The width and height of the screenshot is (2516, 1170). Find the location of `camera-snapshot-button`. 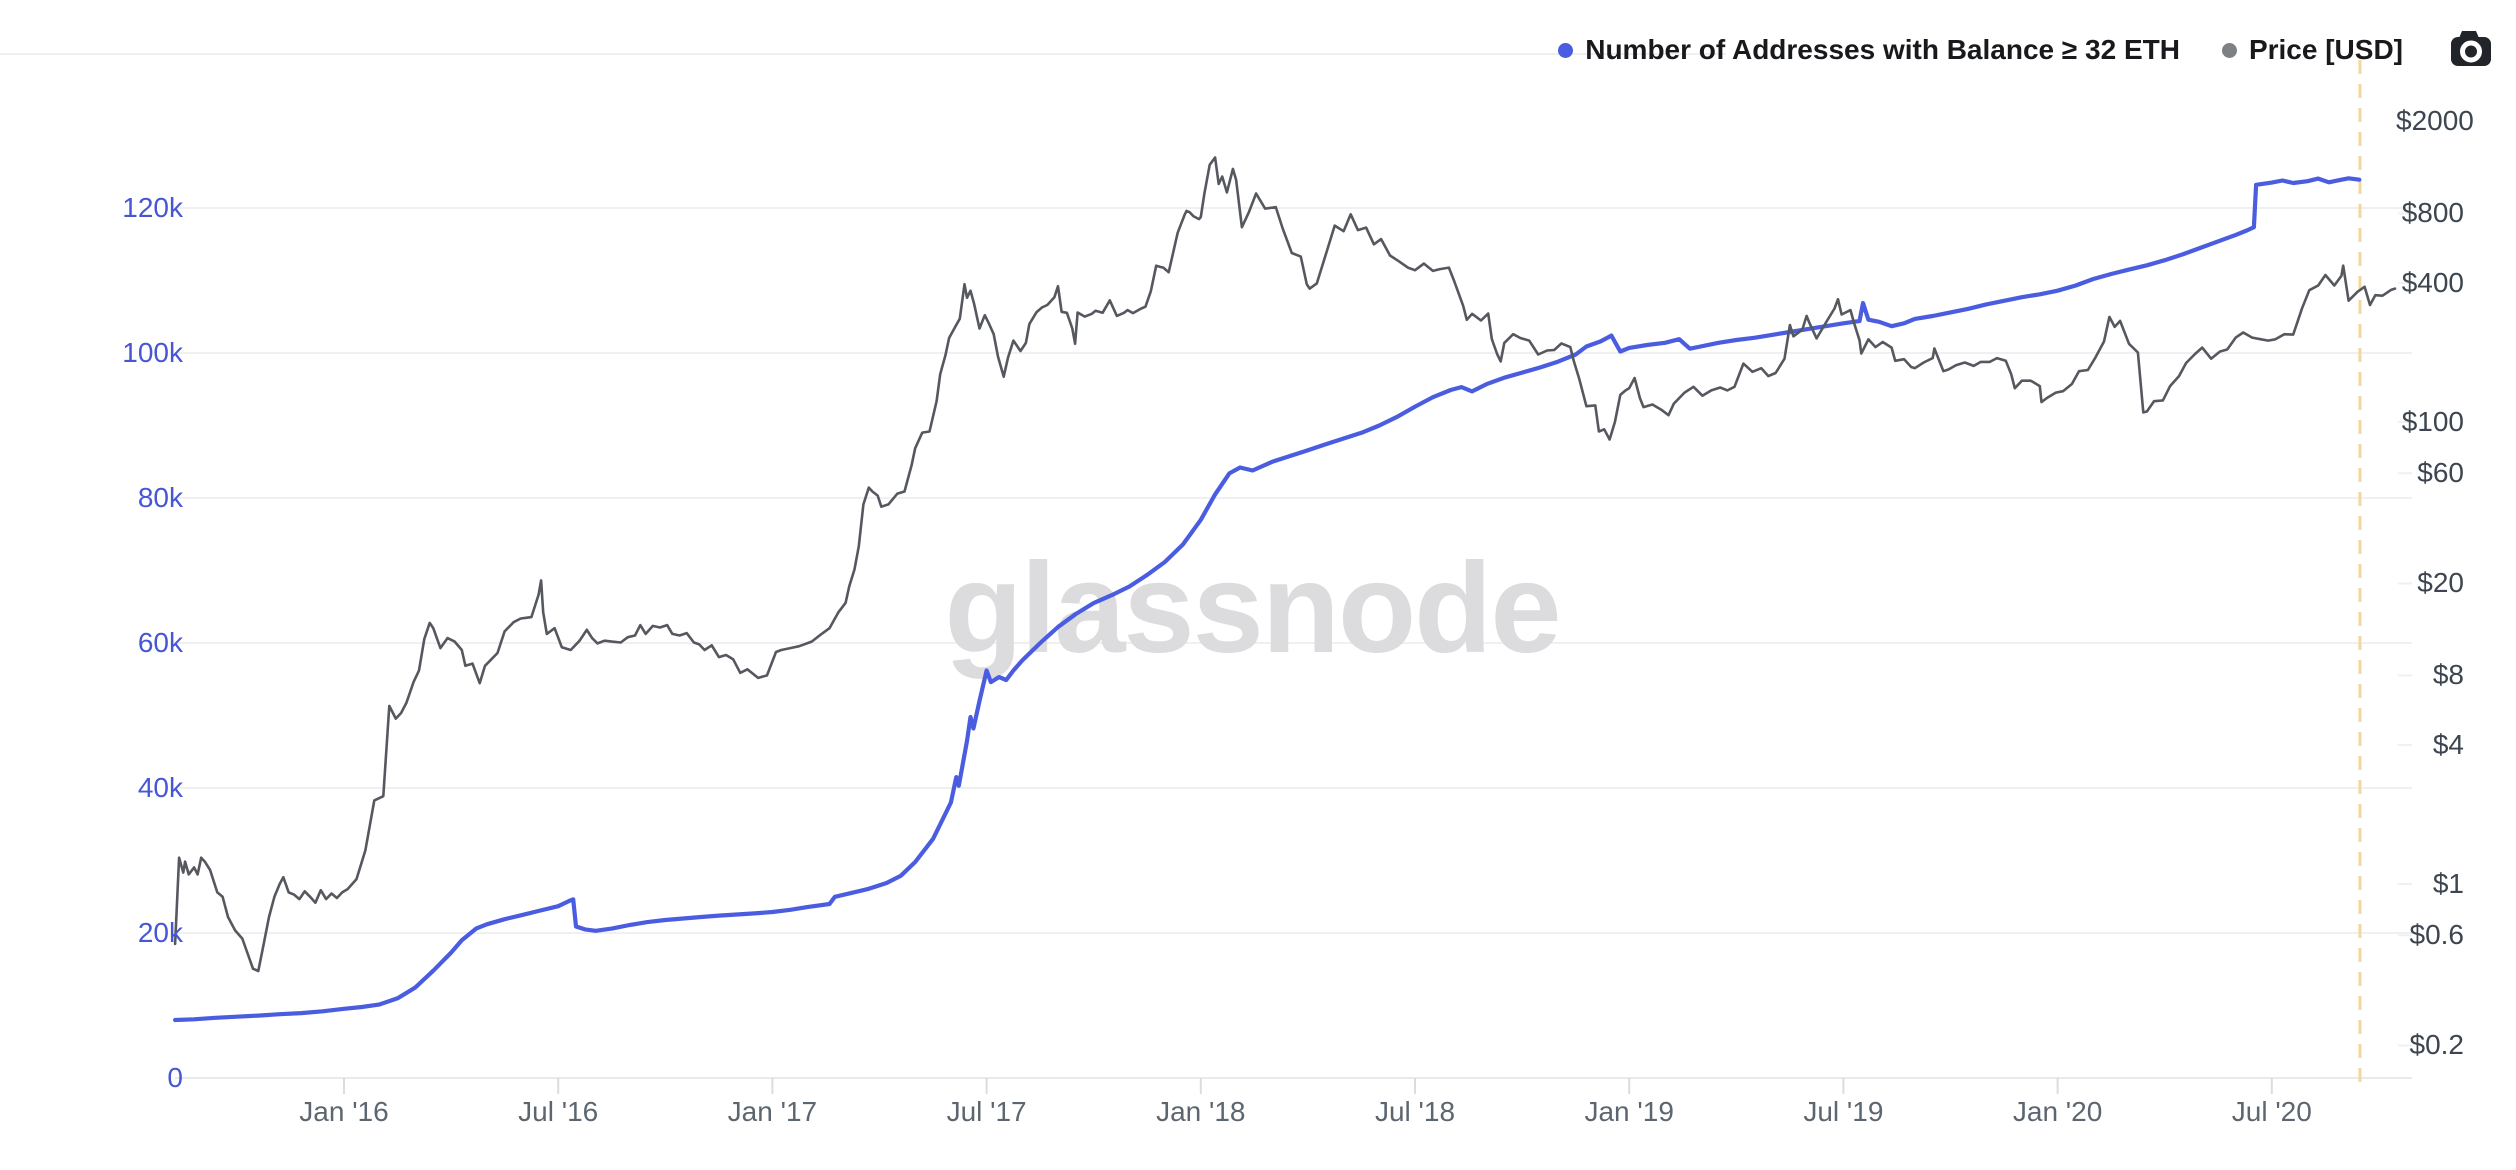

camera-snapshot-button is located at coordinates (2471, 50).